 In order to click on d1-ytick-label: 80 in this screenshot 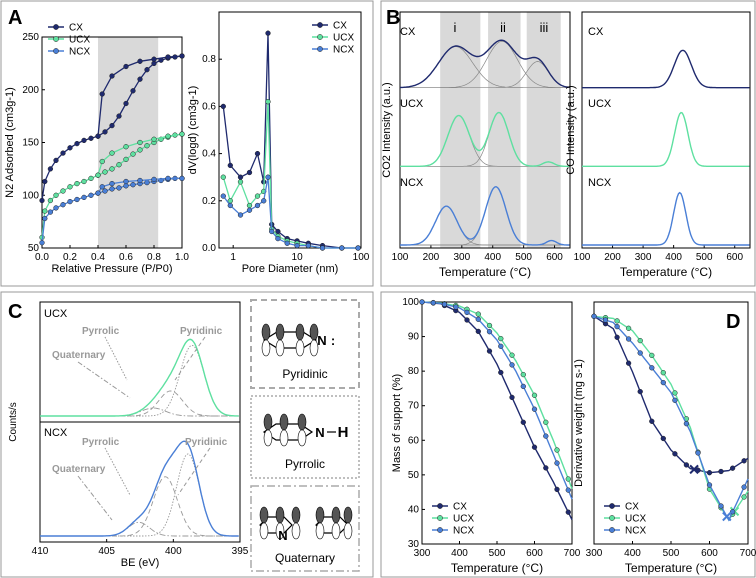, I will do `click(414, 371)`.